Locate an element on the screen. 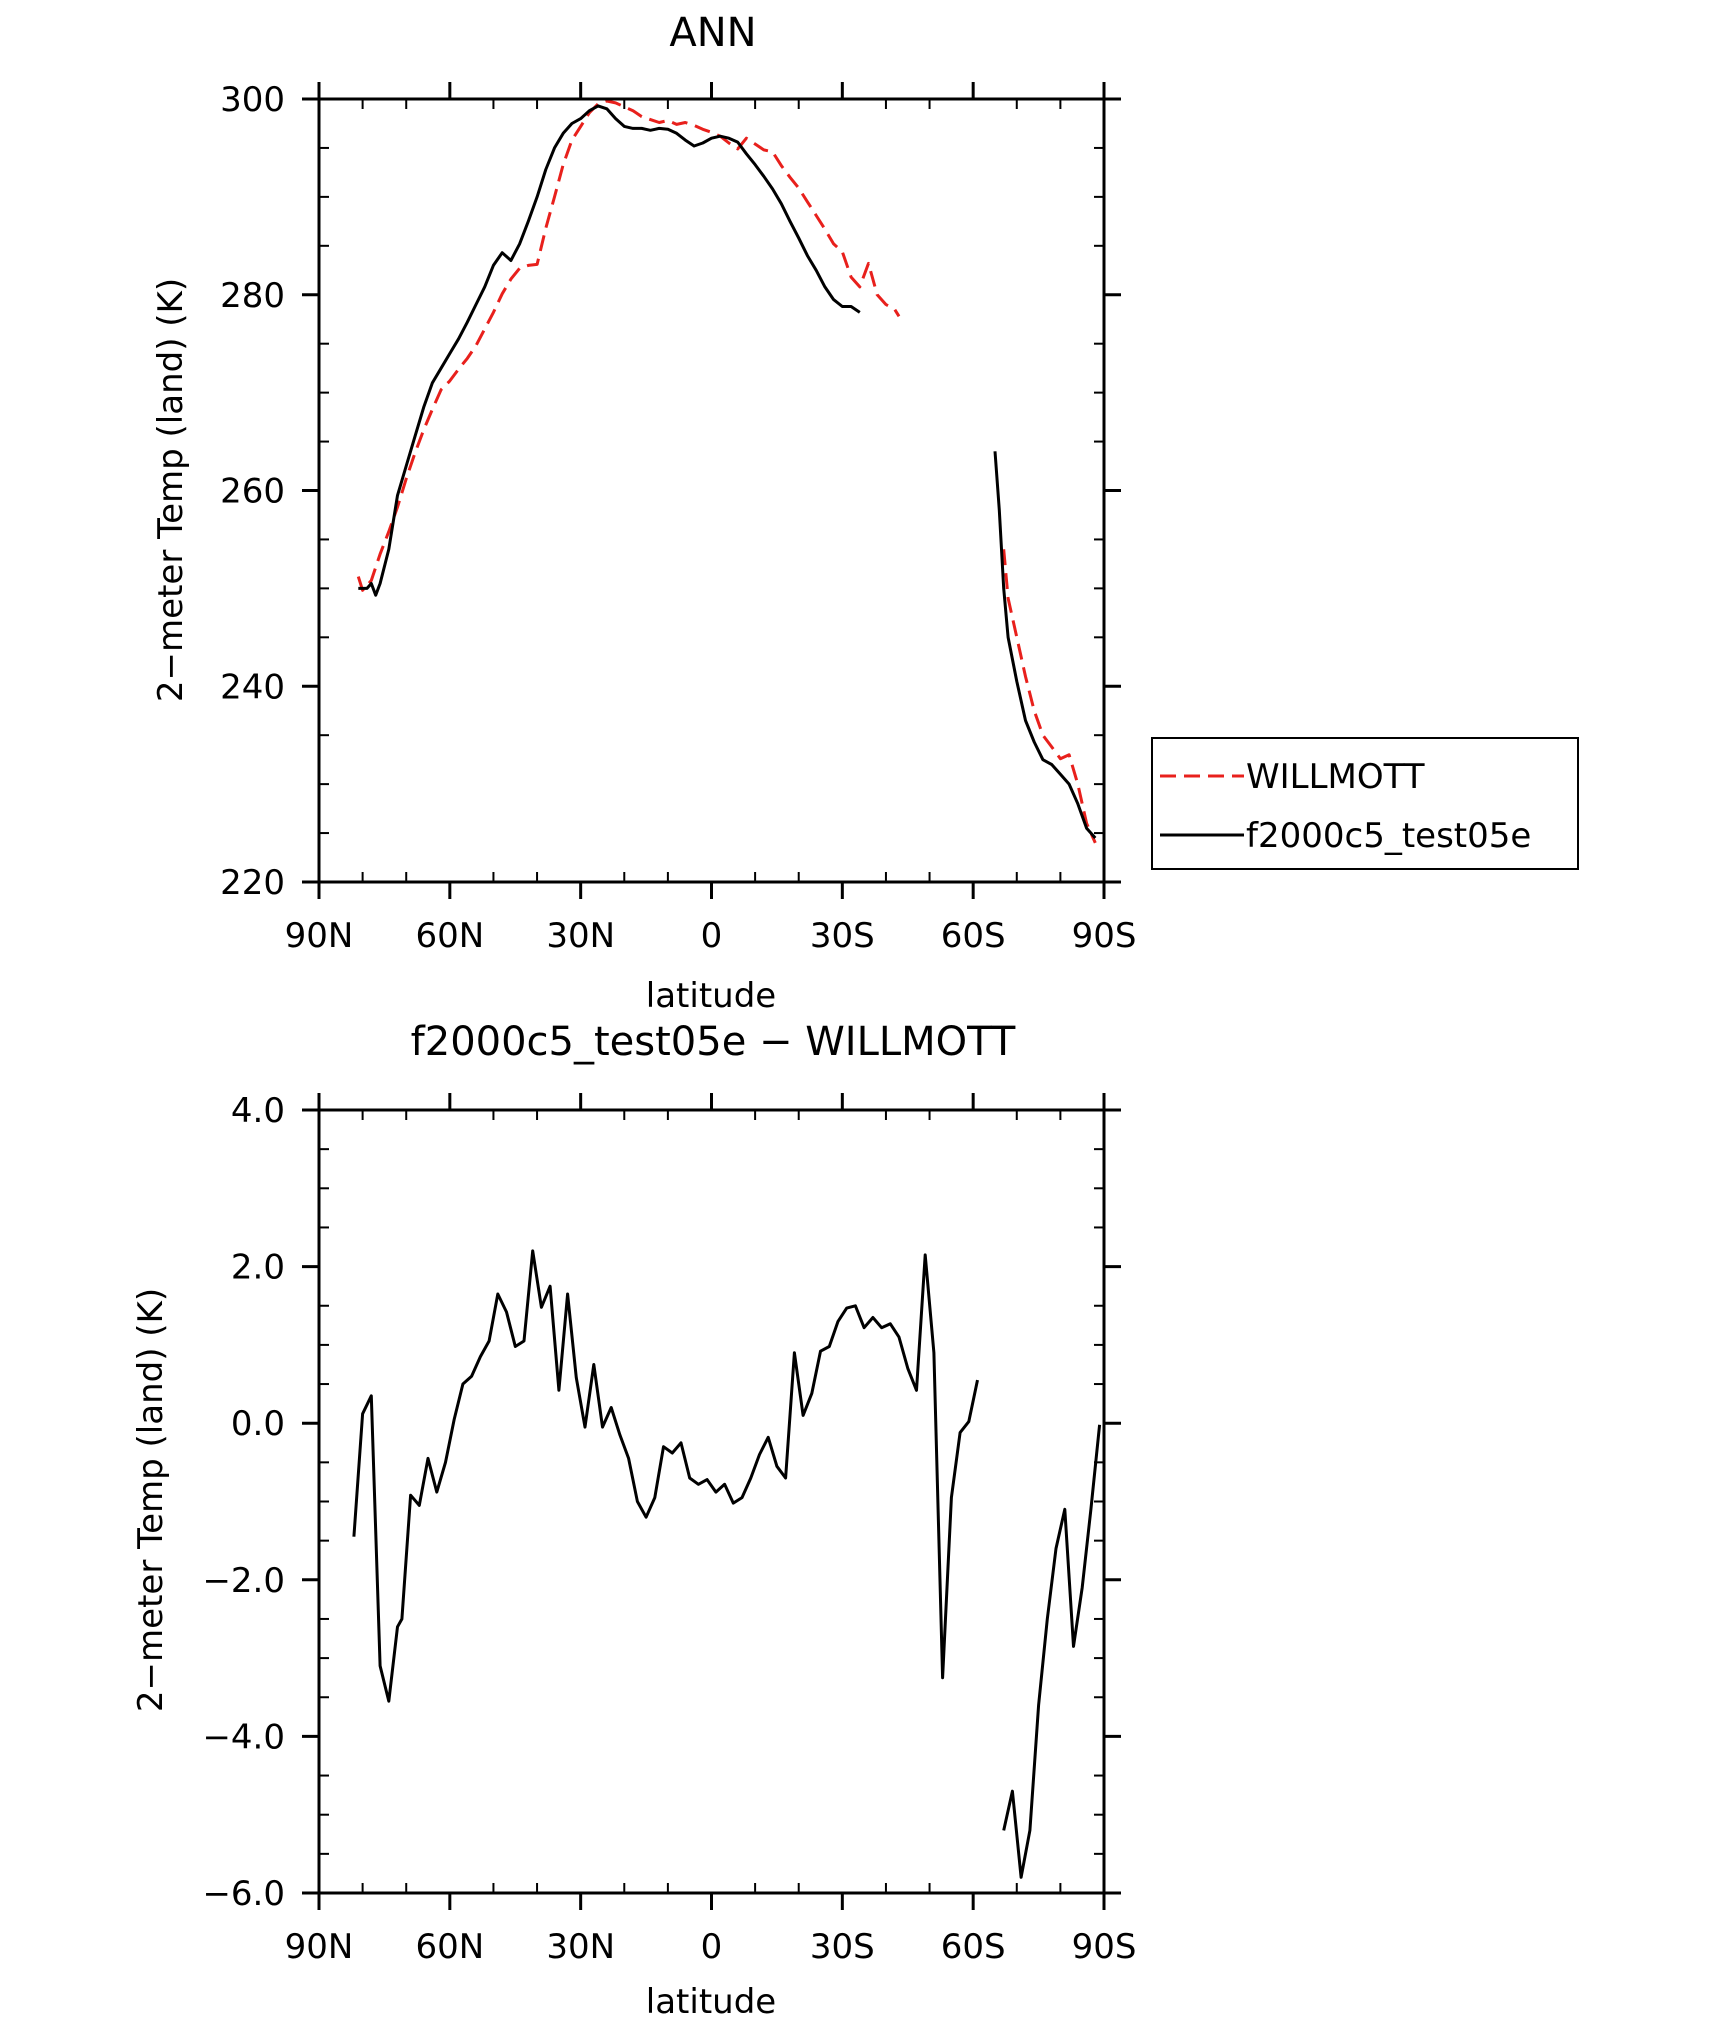 Image resolution: width=1710 pixels, height=2021 pixels. top-y-tick-label: 300 is located at coordinates (252, 100).